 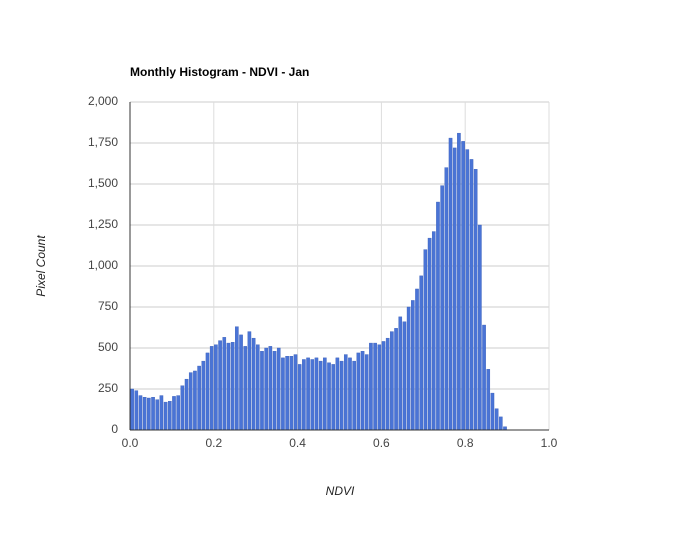 What do you see at coordinates (114, 429) in the screenshot?
I see `y-tick-label: 0` at bounding box center [114, 429].